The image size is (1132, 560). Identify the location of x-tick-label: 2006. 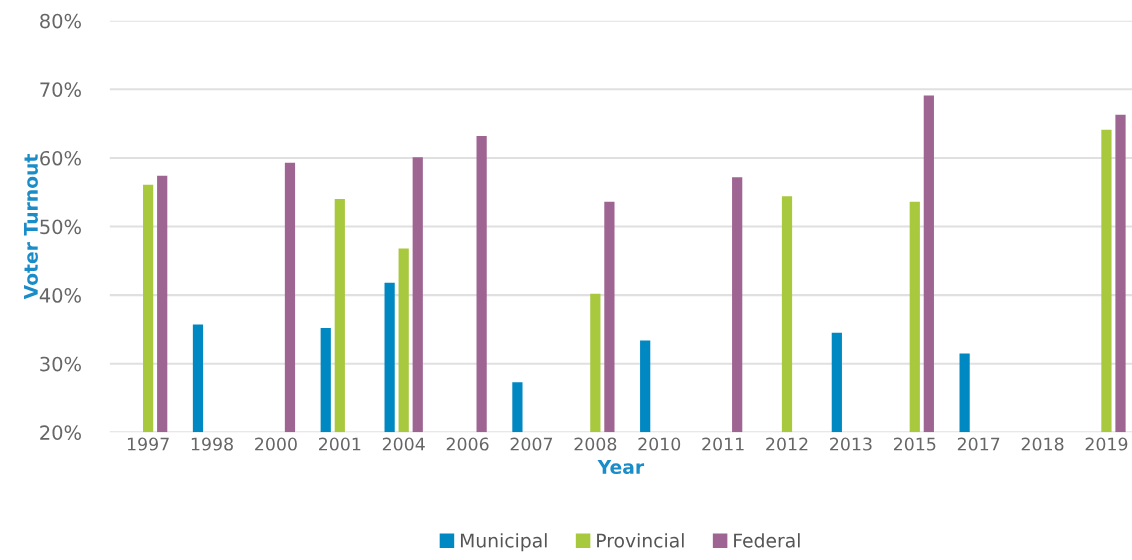
(467, 444).